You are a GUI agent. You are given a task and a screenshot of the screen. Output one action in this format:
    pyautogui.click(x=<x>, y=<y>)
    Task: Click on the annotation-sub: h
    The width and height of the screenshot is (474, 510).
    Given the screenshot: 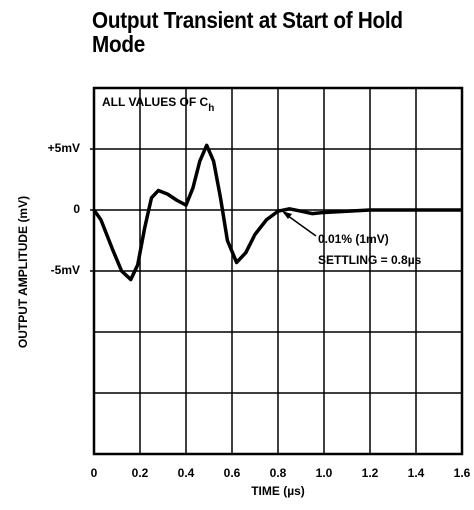 What is the action you would take?
    pyautogui.click(x=211, y=108)
    